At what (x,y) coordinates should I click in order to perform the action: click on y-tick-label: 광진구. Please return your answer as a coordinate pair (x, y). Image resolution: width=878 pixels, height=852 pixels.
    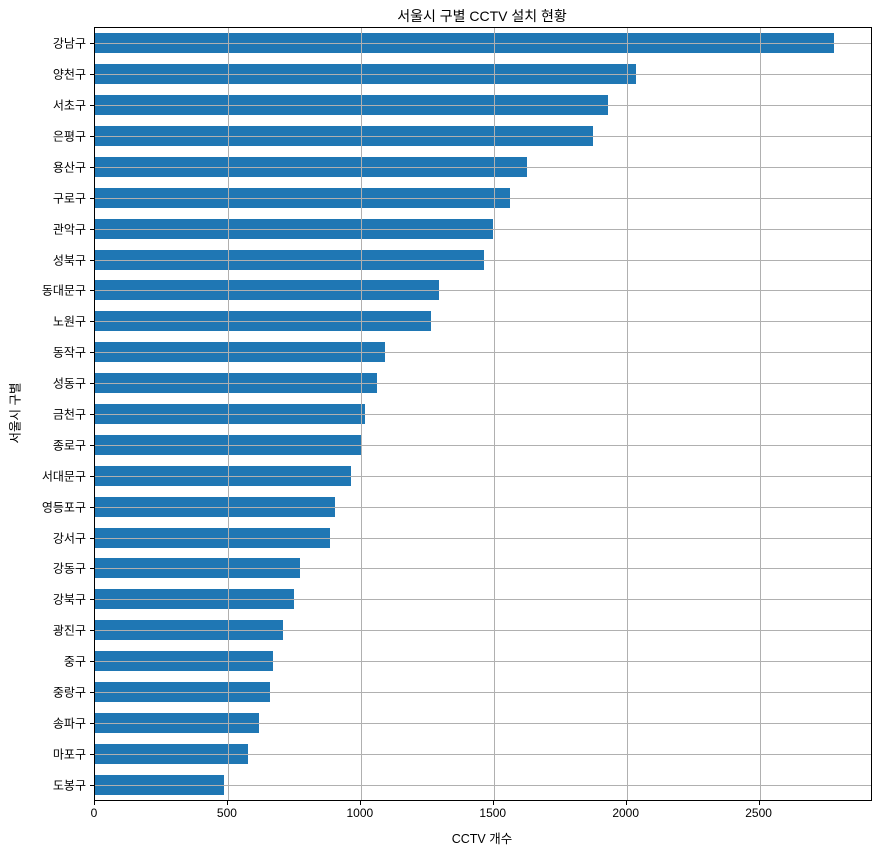
    Looking at the image, I should click on (69, 630).